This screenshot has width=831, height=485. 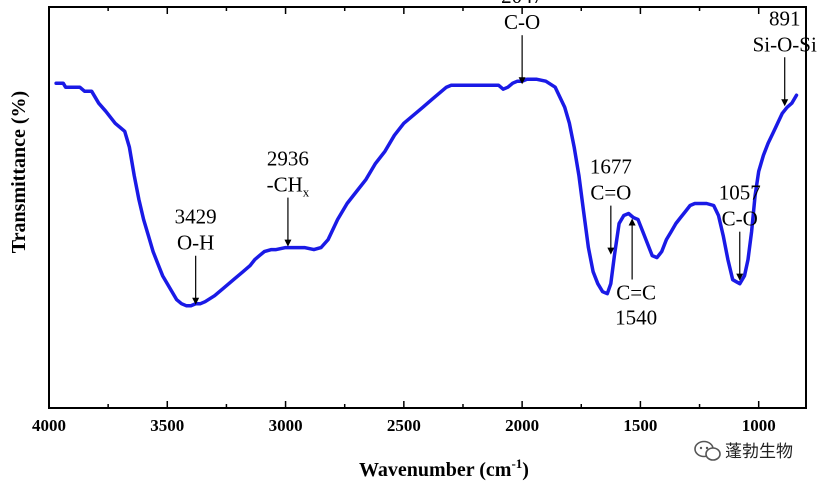 I want to click on x-tick-label: 2500, so click(x=404, y=425).